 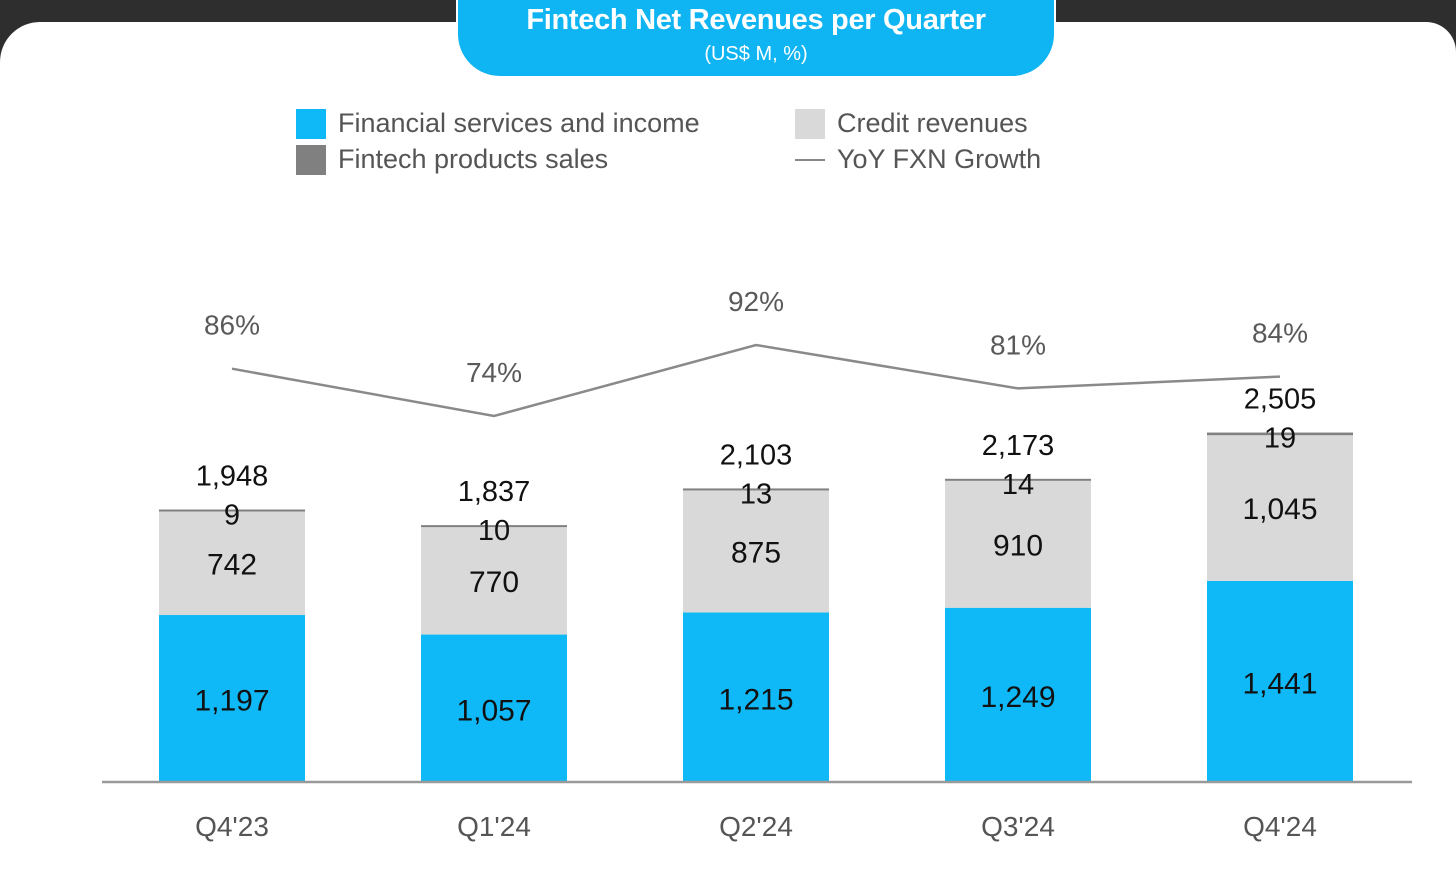 I want to click on legend-label-credit-revenues: Credit revenues, so click(x=932, y=123).